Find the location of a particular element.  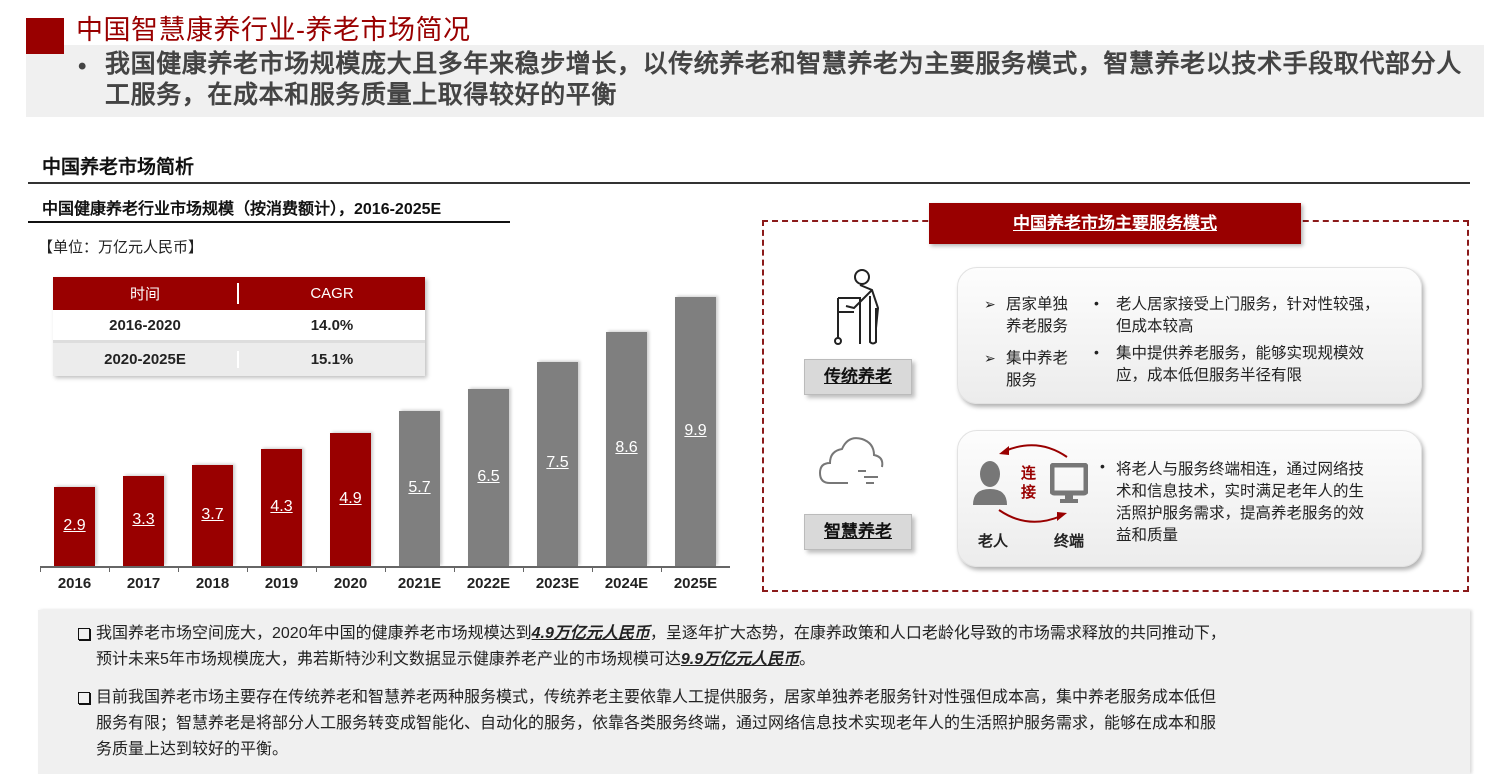

x-tick-label: 2017 is located at coordinates (143, 583).